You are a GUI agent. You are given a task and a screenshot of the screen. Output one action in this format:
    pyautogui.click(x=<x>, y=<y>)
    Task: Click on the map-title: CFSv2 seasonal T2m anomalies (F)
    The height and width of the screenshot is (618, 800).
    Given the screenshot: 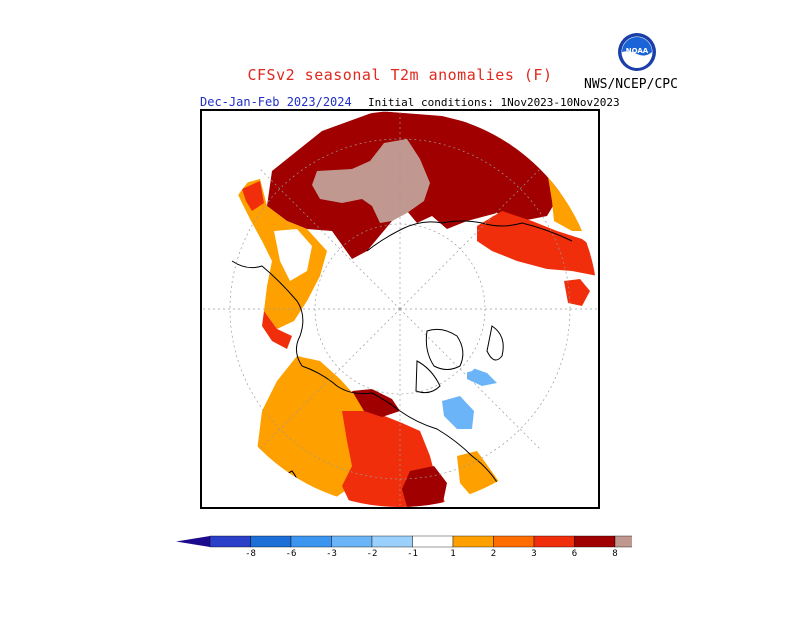 What is the action you would take?
    pyautogui.click(x=400, y=75)
    